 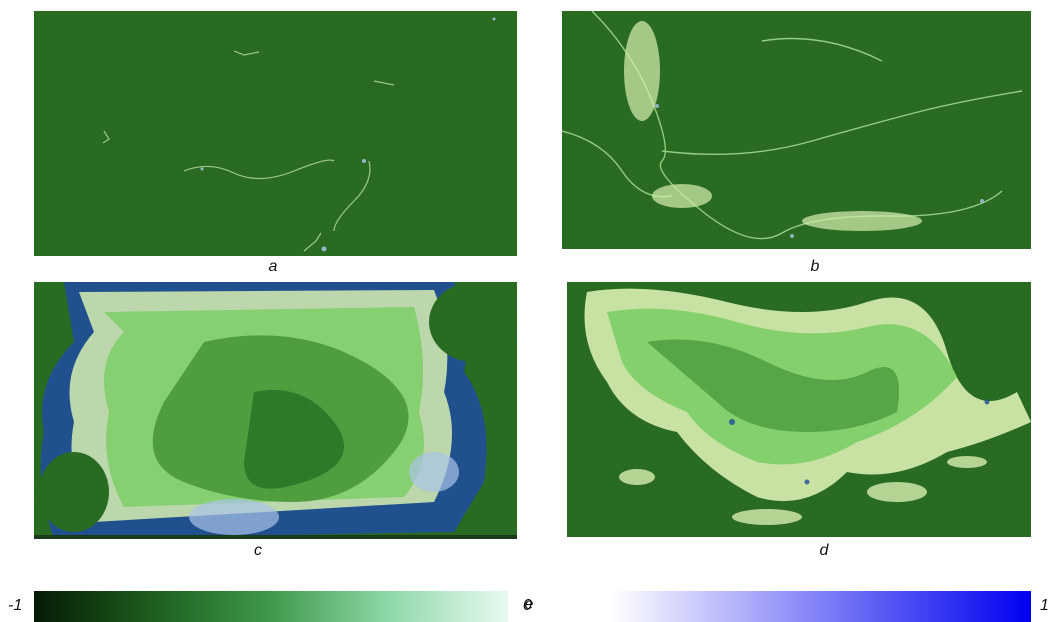 I want to click on colorbar-caption: e, so click(x=529, y=604).